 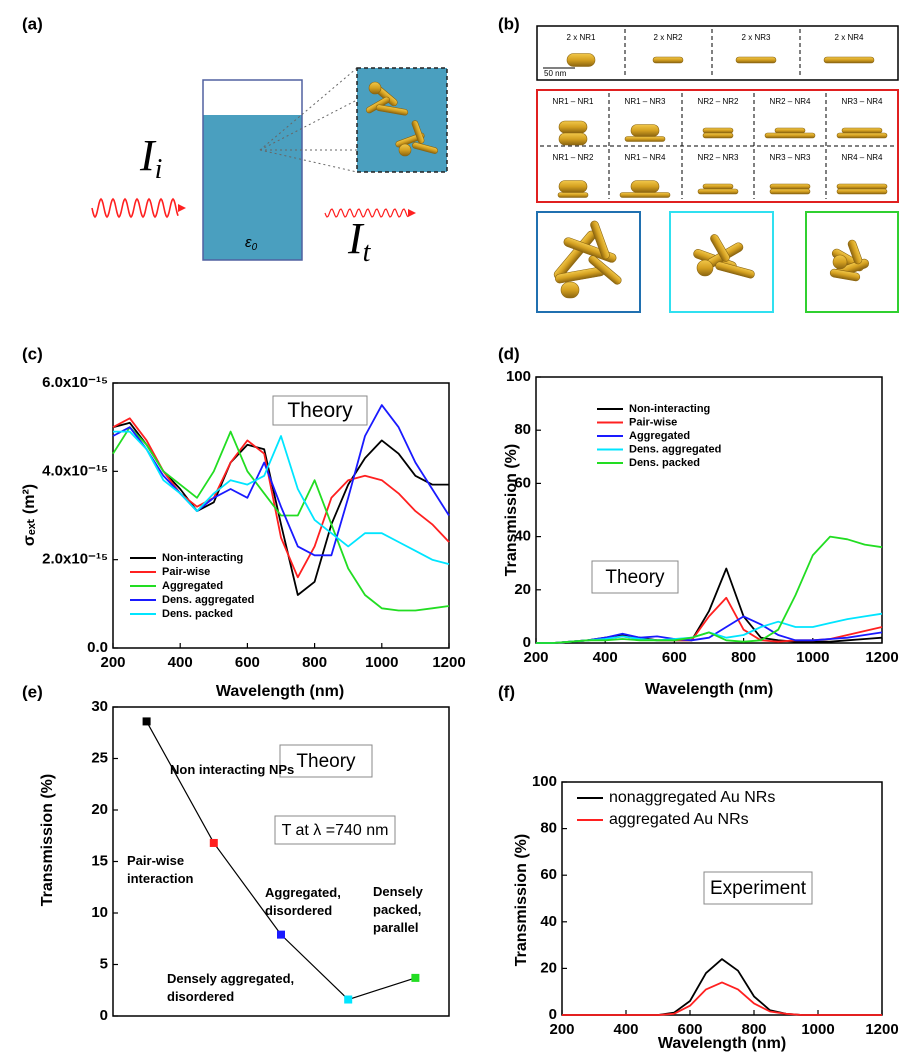 I want to click on y-tick-label: 15, so click(x=99, y=860).